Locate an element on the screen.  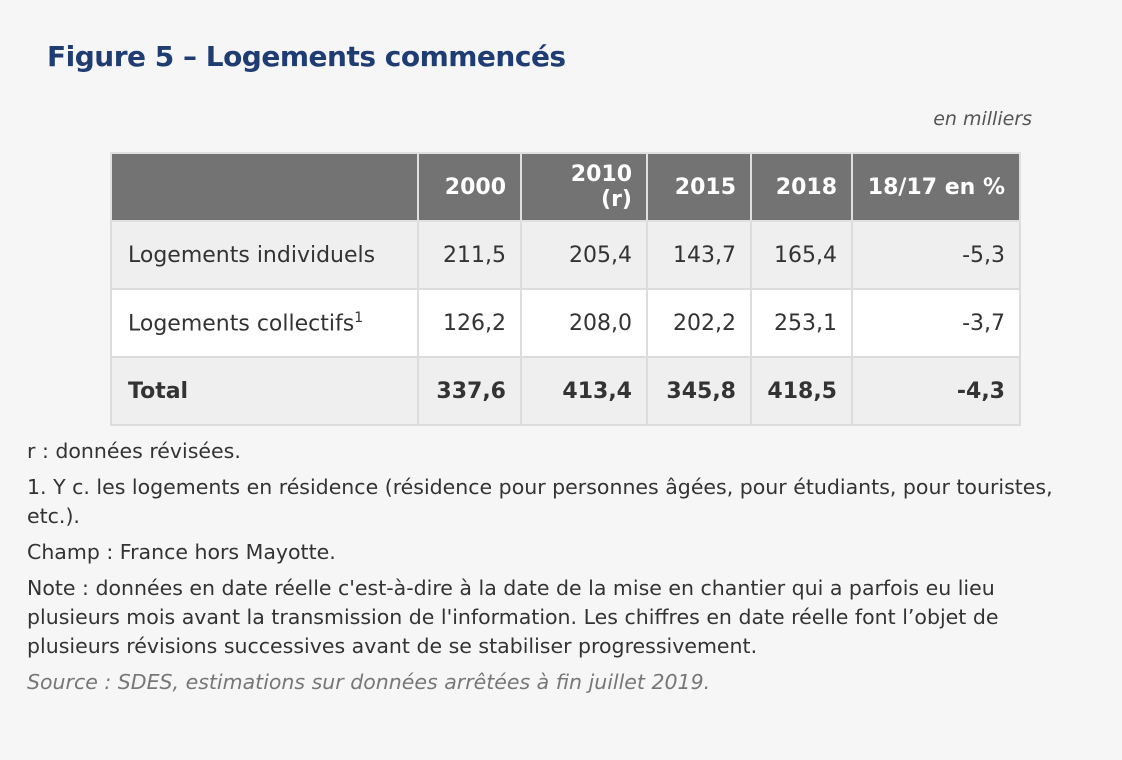
header-row: 2000 2010 (r) 2015 2018 18/17 en % is located at coordinates (565, 187).